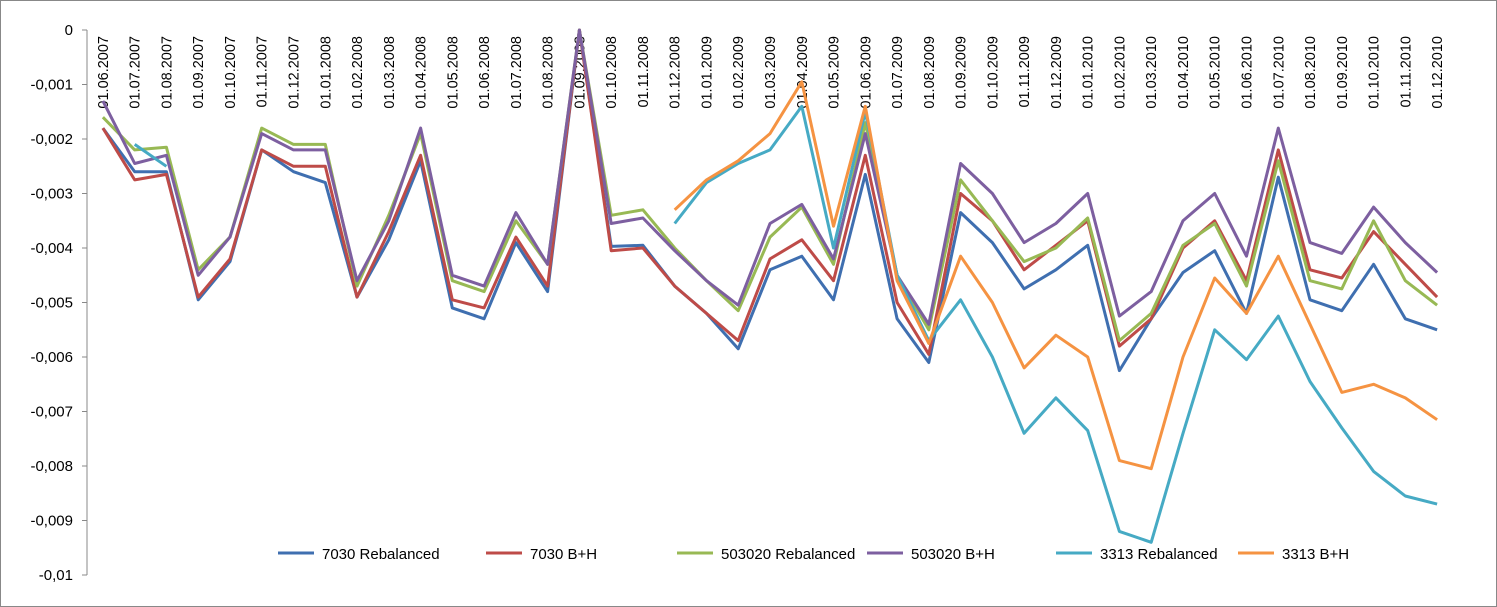  I want to click on x-tick-label: 01.09.2010, so click(1343, 72).